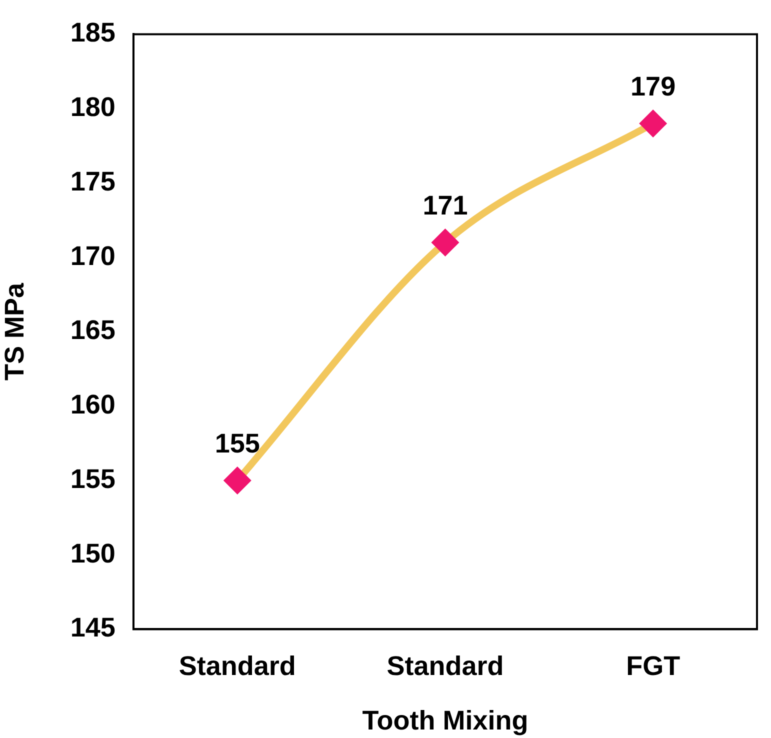  I want to click on y-tick-label: 165, so click(93, 330).